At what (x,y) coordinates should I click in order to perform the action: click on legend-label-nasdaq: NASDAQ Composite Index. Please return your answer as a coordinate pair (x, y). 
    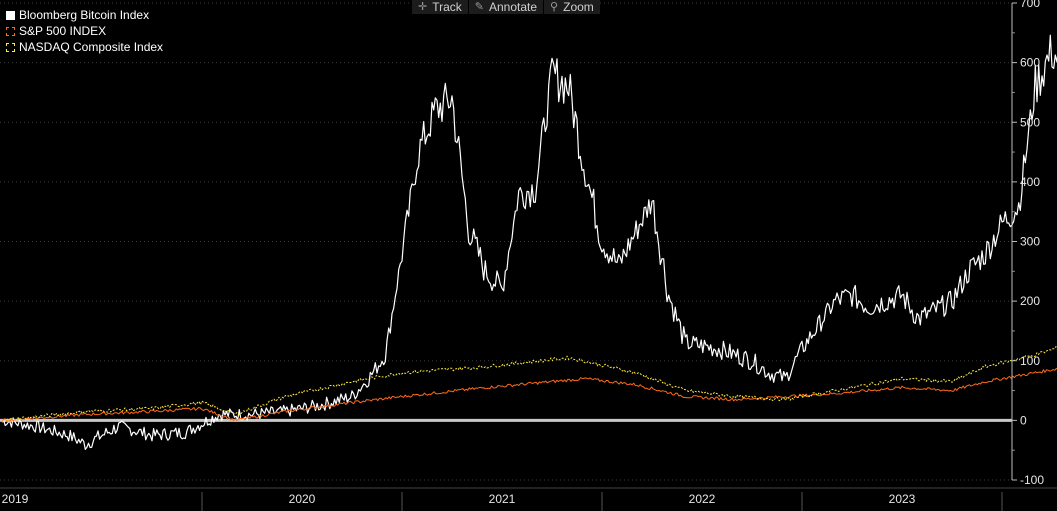
    Looking at the image, I should click on (91, 47).